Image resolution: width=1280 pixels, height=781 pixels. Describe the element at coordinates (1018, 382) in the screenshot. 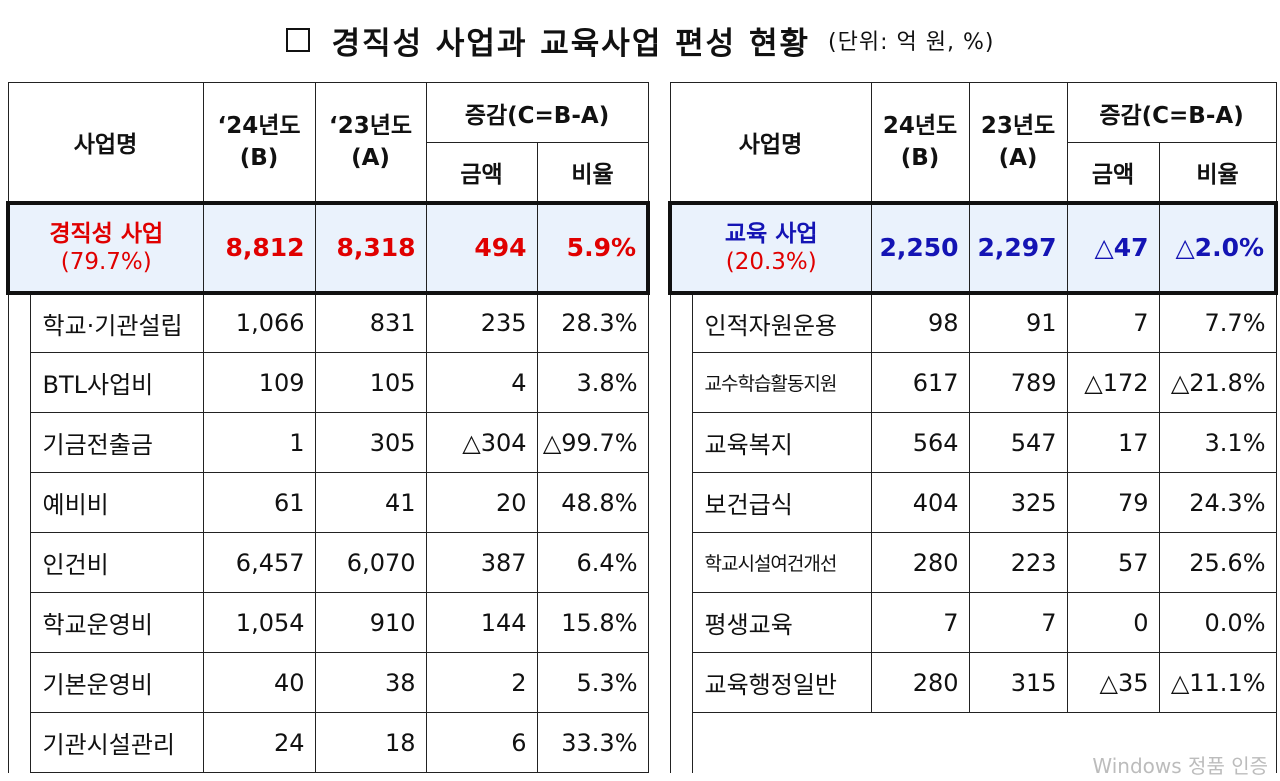

I see `row-a: 789` at that location.